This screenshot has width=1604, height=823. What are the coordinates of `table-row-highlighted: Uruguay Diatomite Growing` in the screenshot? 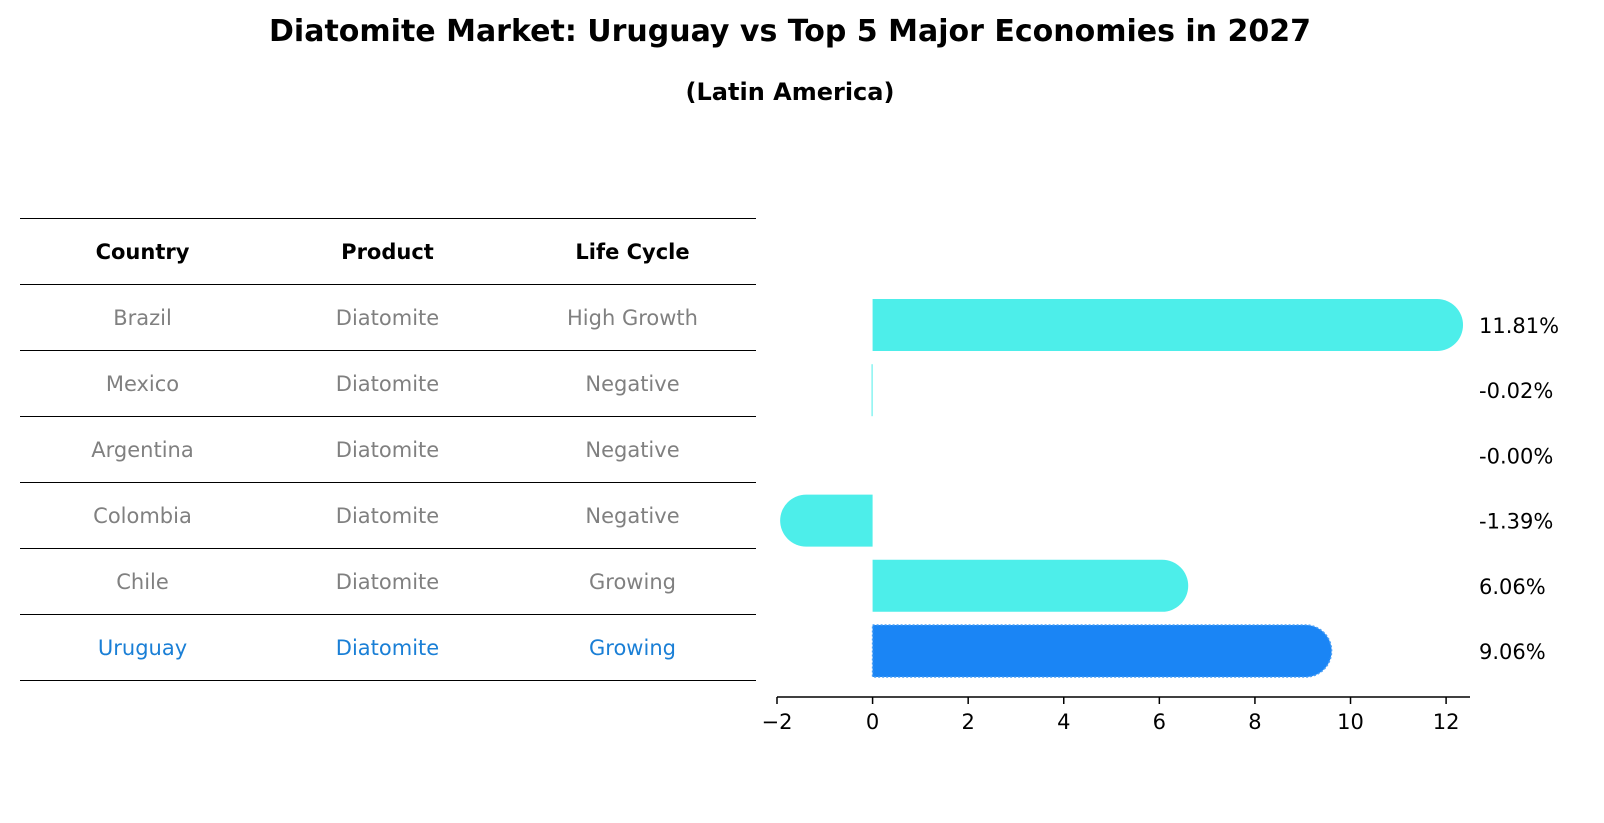 It's located at (388, 648).